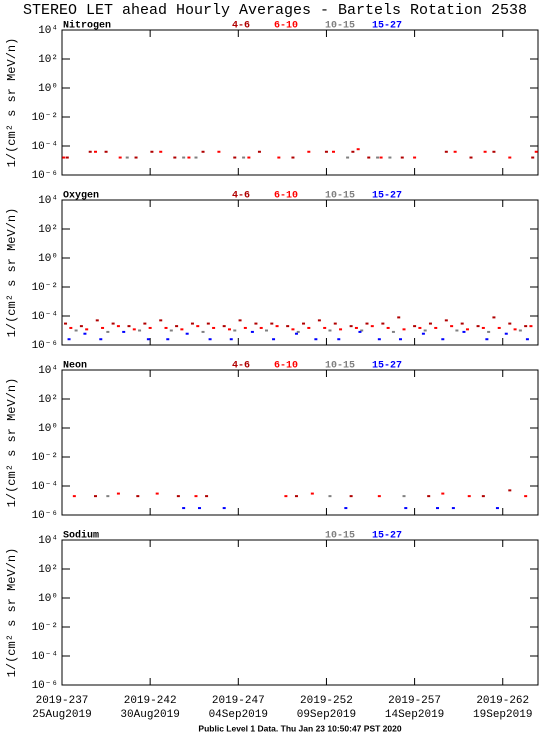 The height and width of the screenshot is (735, 550). Describe the element at coordinates (414, 715) in the screenshot. I see `x-tick-date: 14Sep2019` at that location.